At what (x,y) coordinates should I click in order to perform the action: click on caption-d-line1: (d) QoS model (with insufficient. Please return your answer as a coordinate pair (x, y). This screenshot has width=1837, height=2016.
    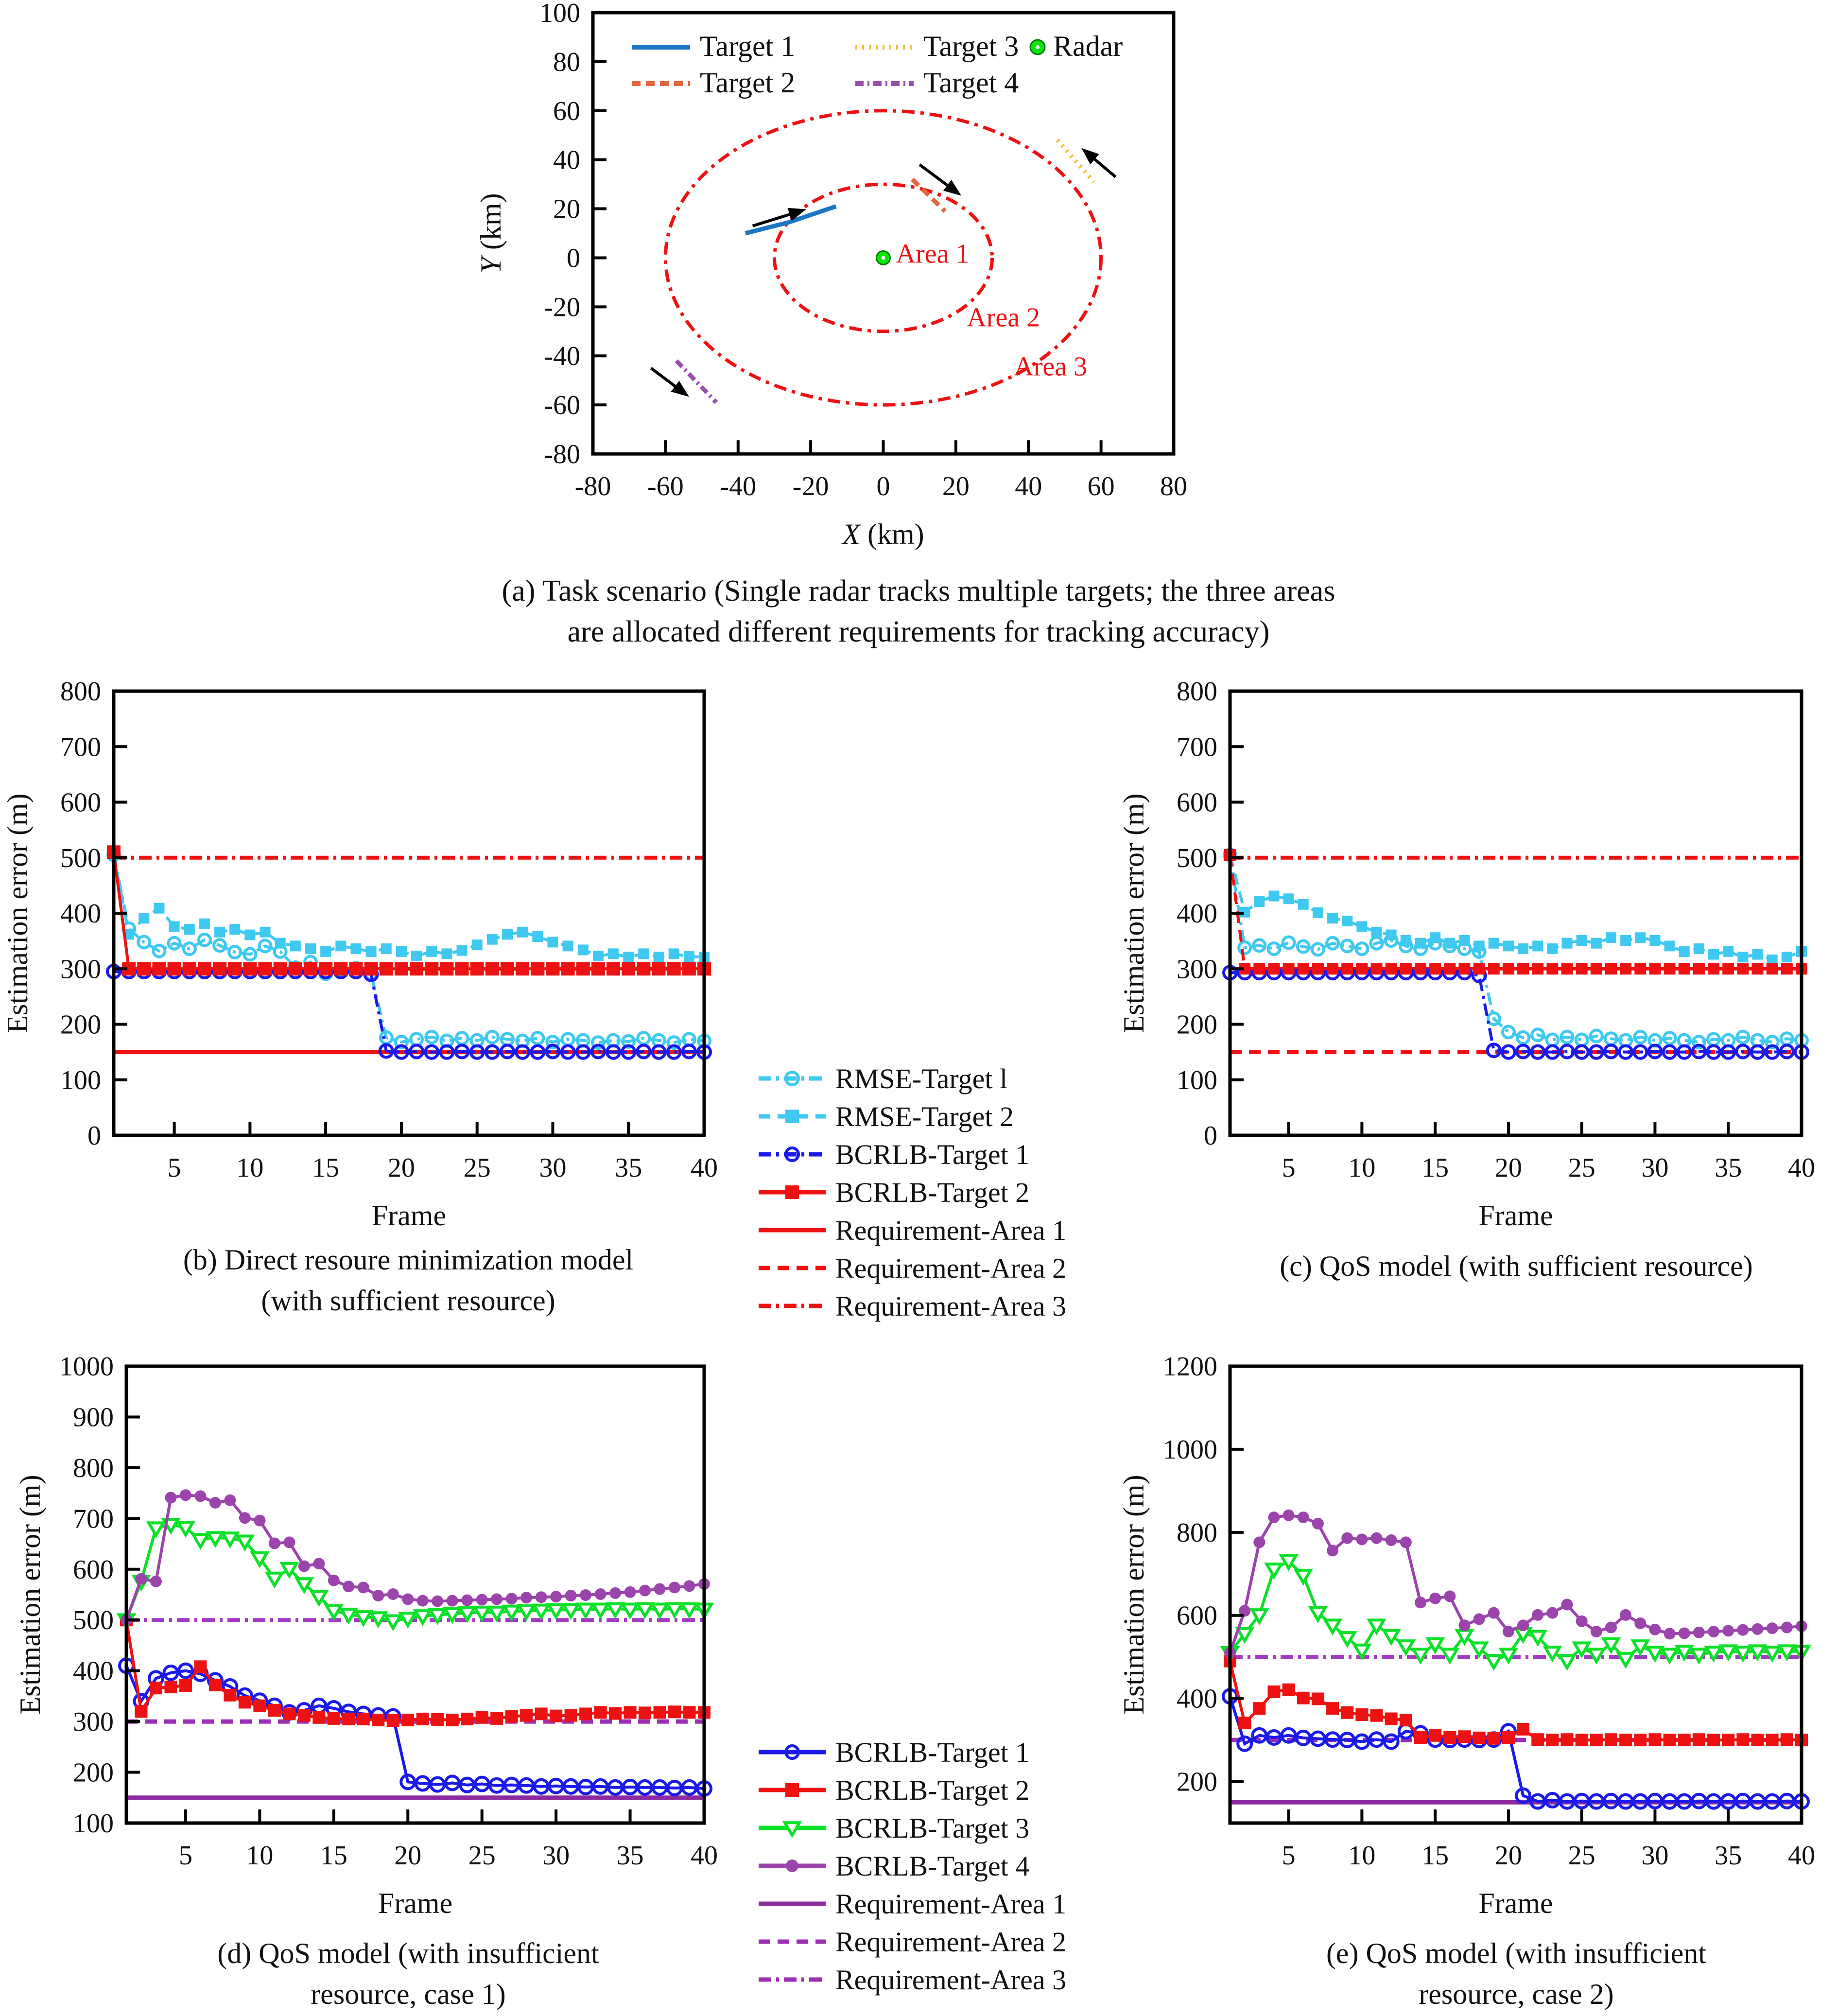
    Looking at the image, I should click on (408, 1953).